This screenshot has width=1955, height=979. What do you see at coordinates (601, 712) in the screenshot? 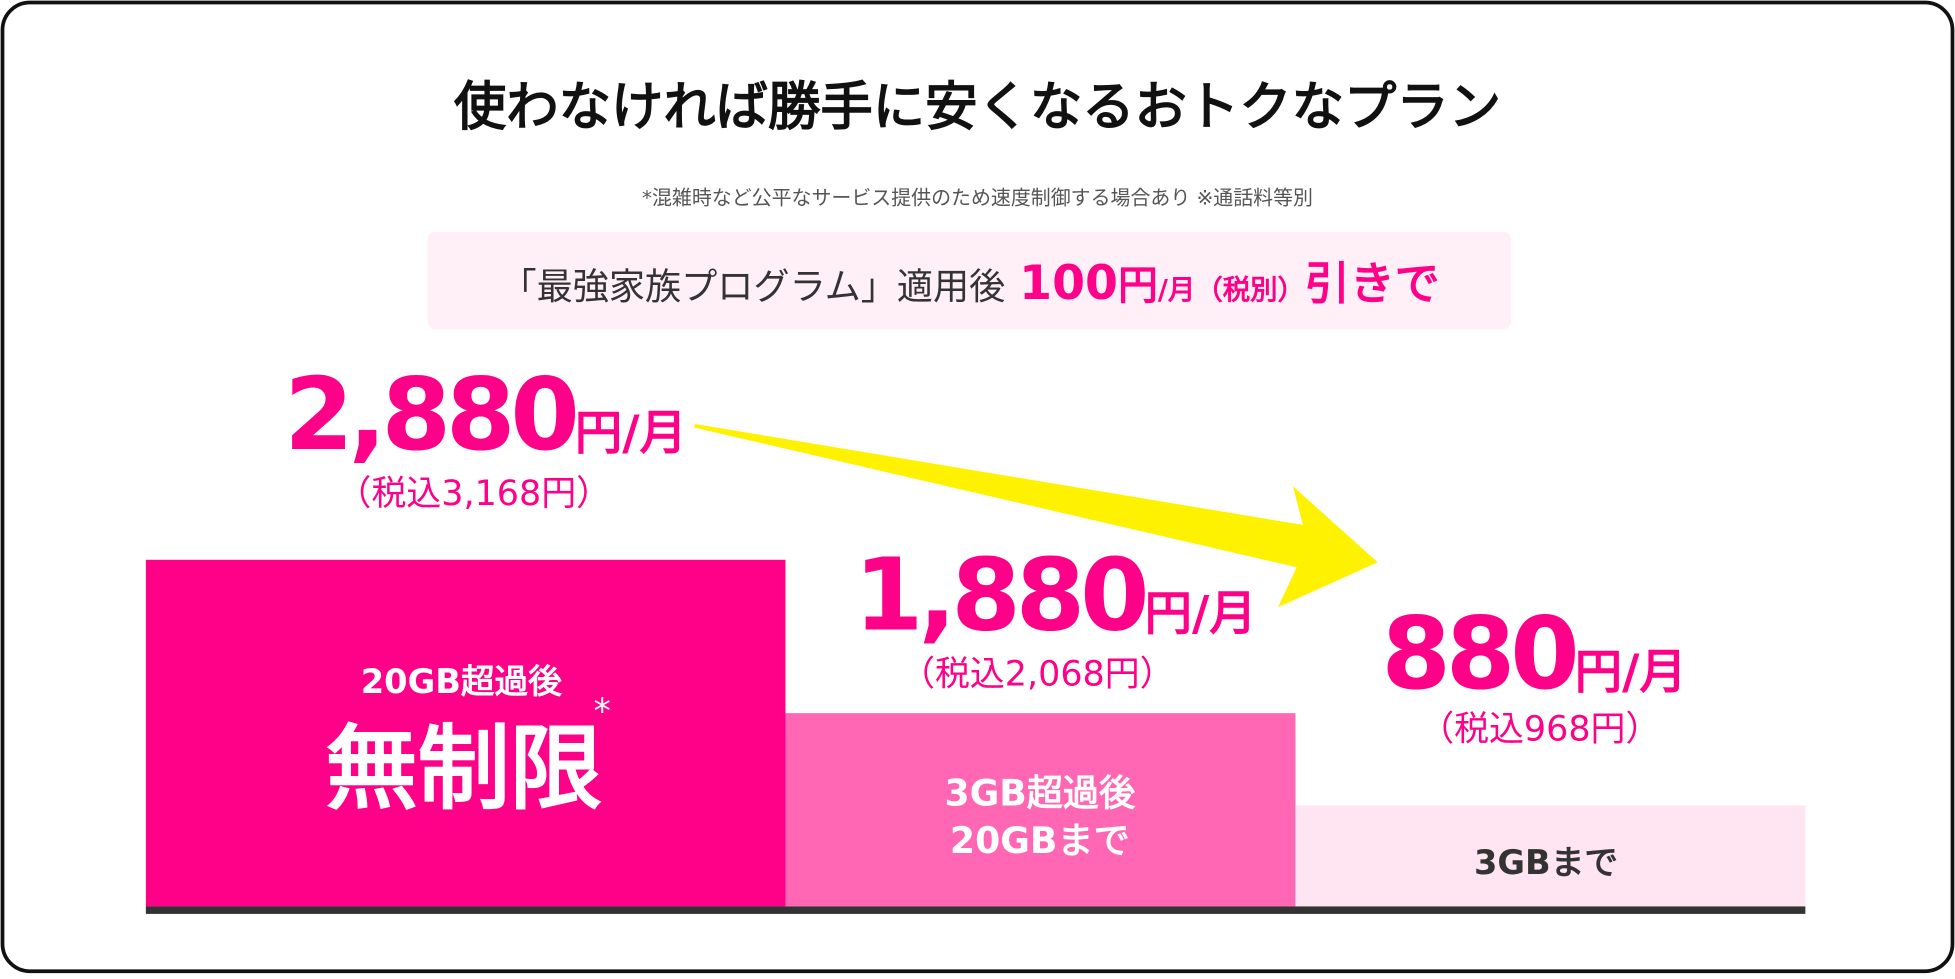
I see `asterisk: *` at bounding box center [601, 712].